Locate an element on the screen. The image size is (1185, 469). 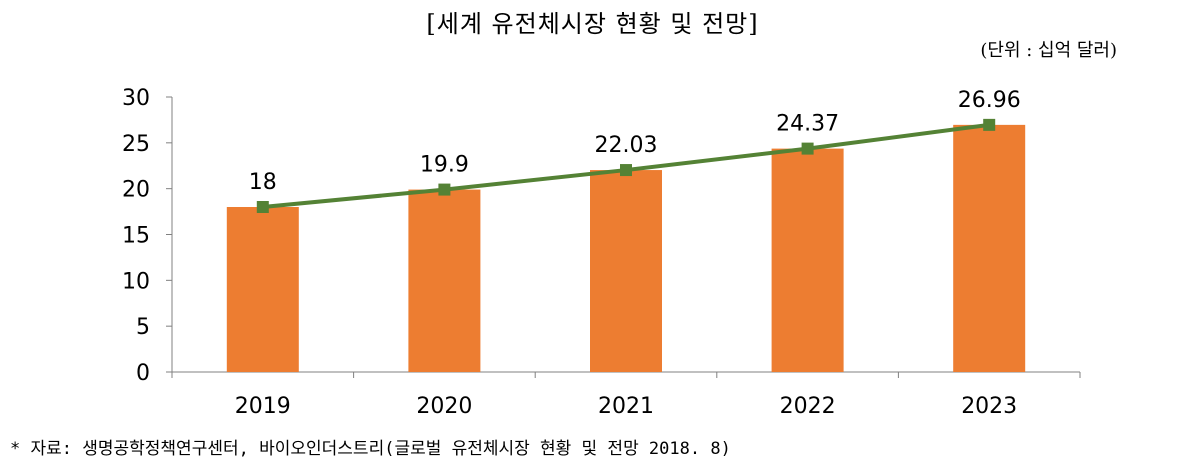
y-tick-label: 20 is located at coordinates (136, 190).